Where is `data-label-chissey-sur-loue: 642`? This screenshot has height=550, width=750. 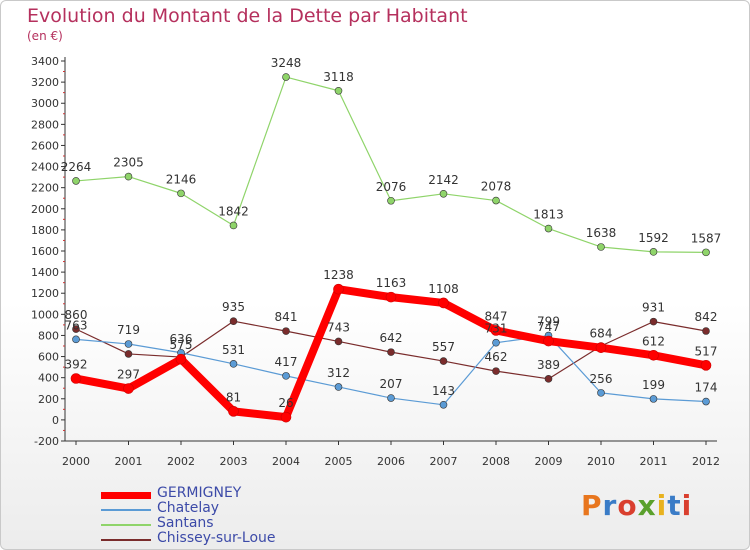 data-label-chissey-sur-loue: 642 is located at coordinates (391, 338).